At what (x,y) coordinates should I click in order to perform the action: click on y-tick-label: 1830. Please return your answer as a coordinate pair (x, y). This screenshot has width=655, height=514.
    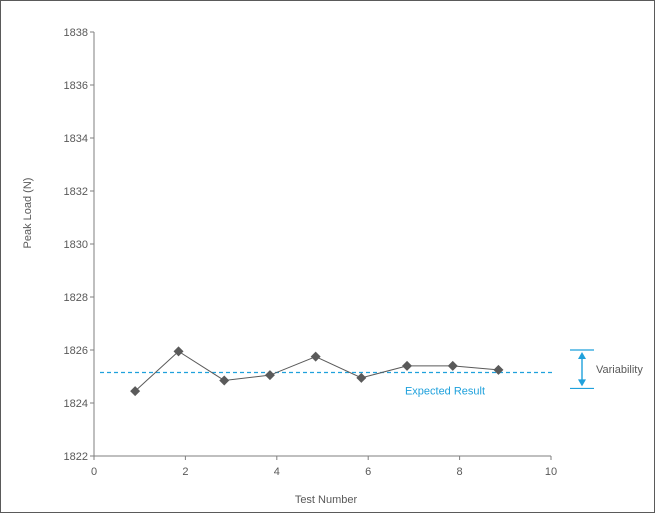
    Looking at the image, I should click on (76, 245).